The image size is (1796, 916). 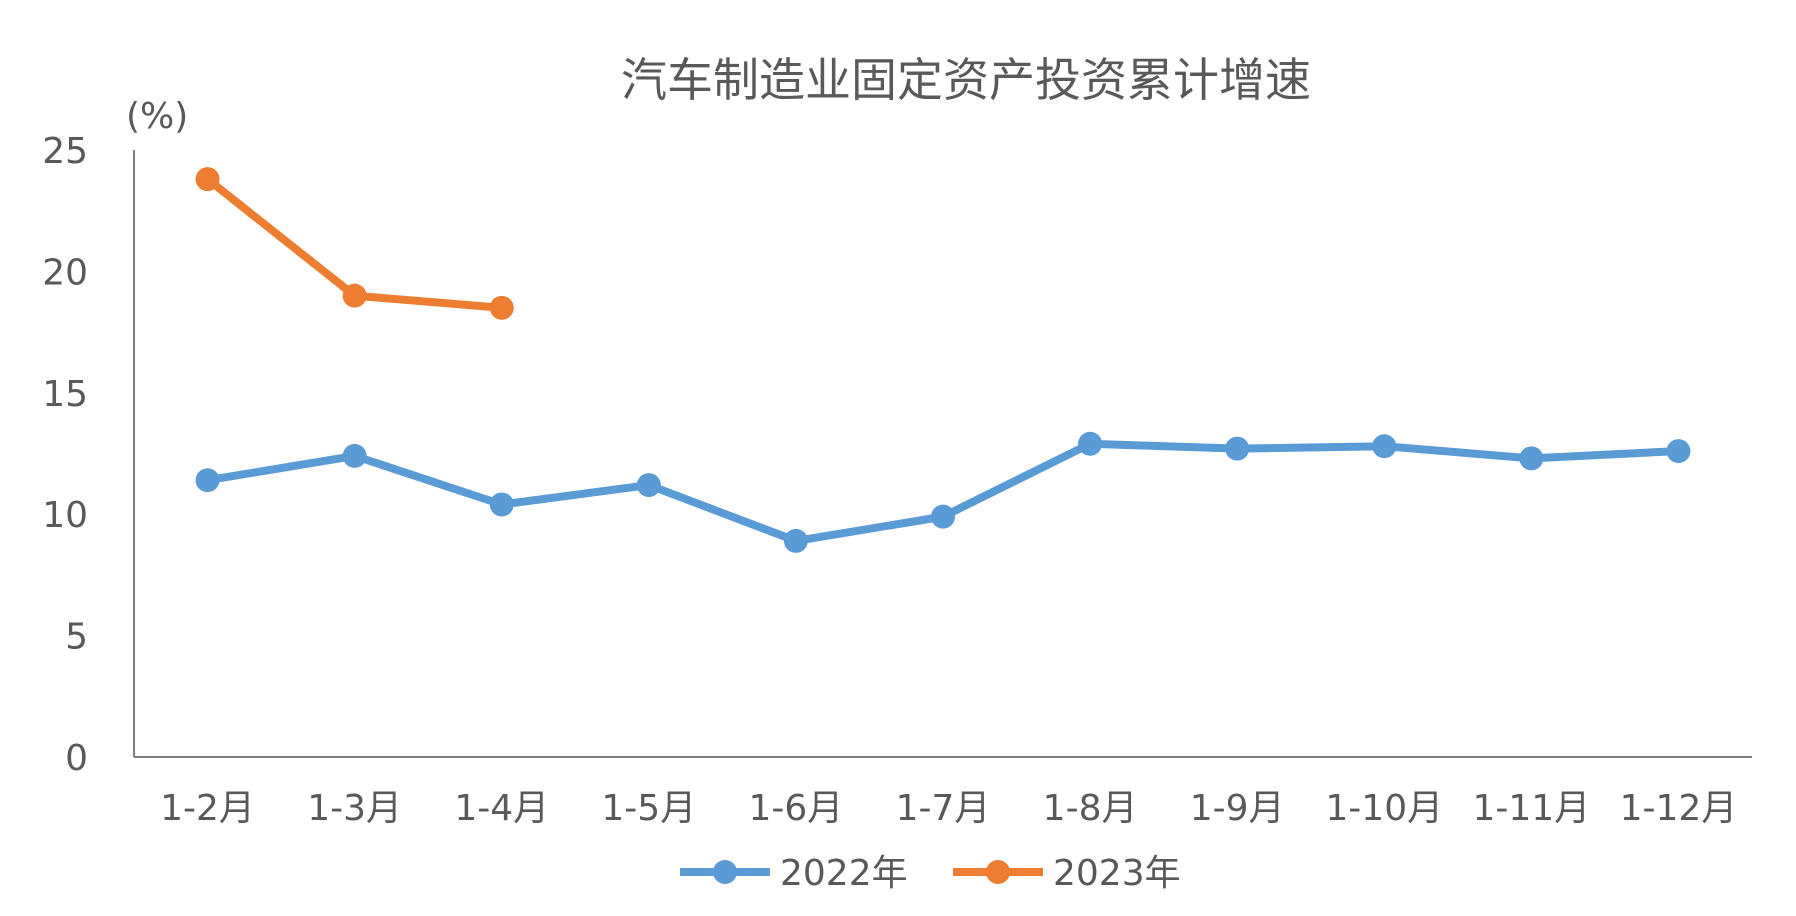 I want to click on legend-item: 2023年, so click(x=1067, y=873).